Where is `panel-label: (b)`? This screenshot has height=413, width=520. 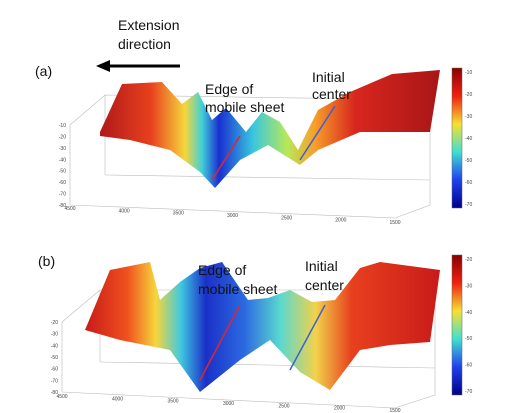 panel-label: (b) is located at coordinates (46, 261).